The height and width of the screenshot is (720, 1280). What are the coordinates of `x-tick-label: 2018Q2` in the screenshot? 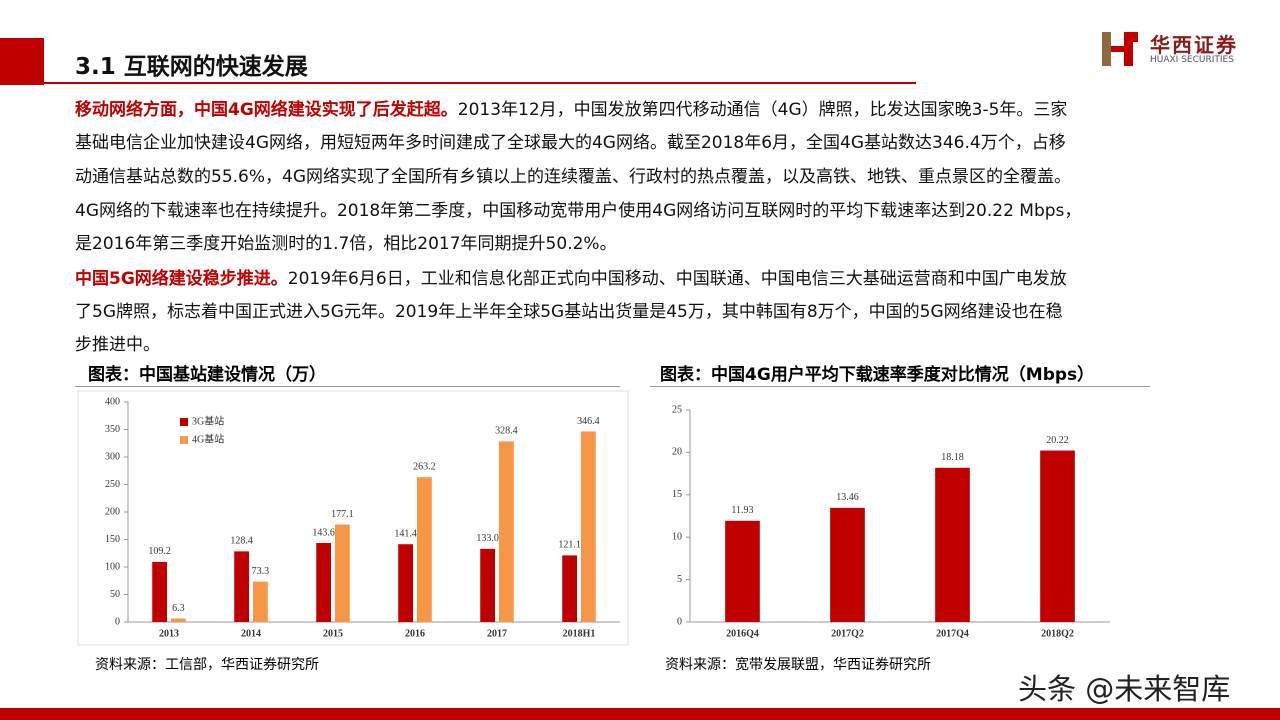 It's located at (1057, 633).